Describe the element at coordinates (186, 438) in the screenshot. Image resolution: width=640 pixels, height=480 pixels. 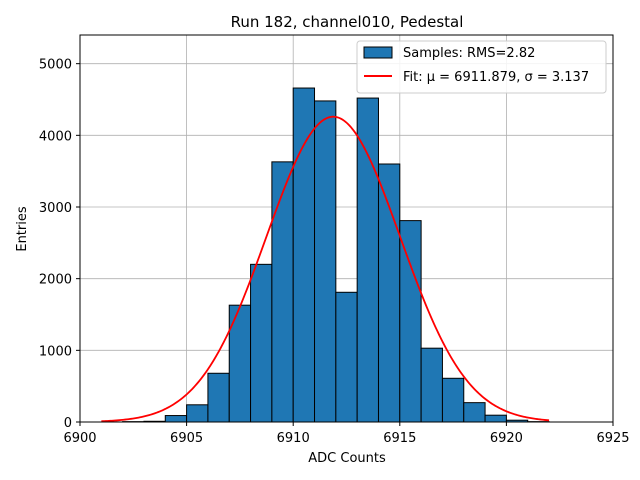
I see `x-tick-label: 6905` at that location.